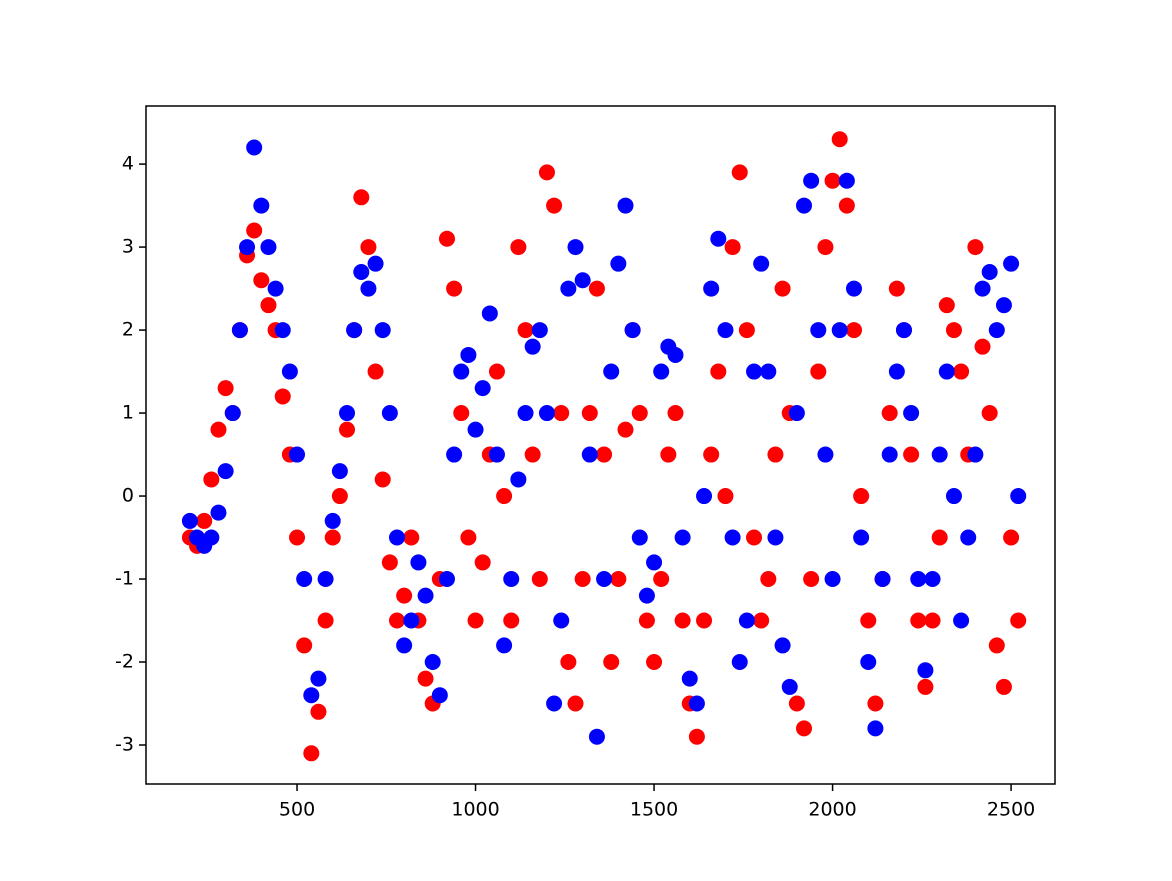 This screenshot has height=881, width=1172. I want to click on y-tick-label: -3, so click(124, 744).